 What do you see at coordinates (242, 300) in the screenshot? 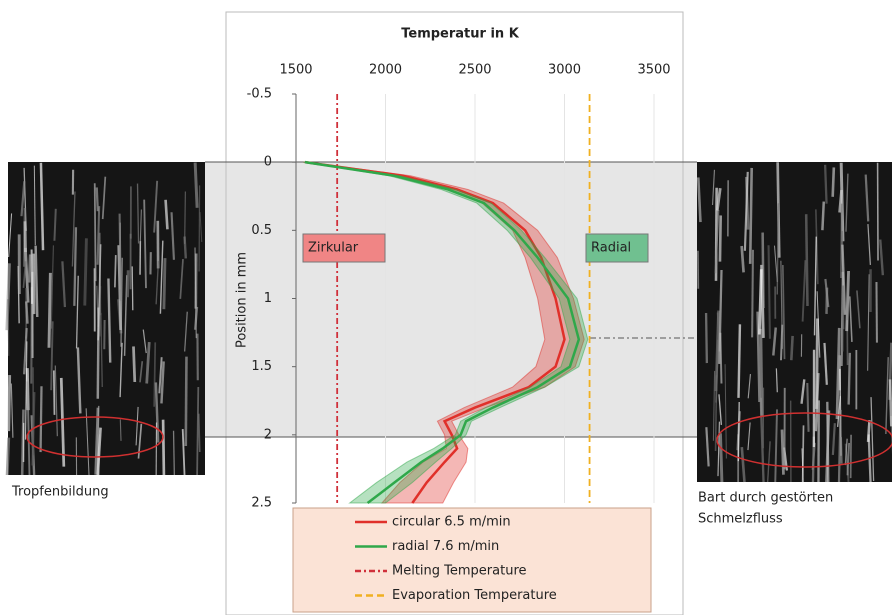
I see `y-axis-label: Position in mm` at bounding box center [242, 300].